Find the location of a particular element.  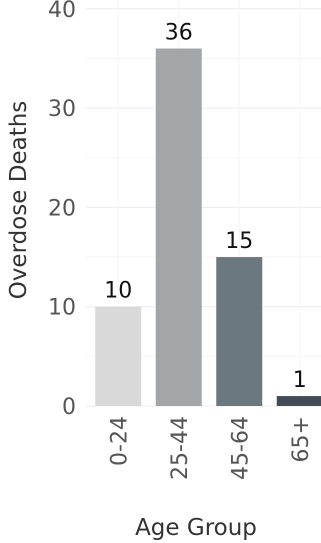

bar-value-label: 36 is located at coordinates (179, 33).